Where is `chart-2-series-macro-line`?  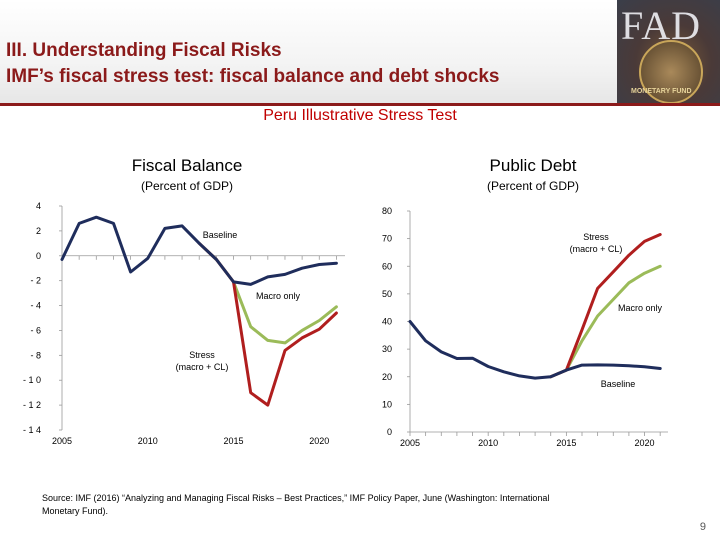 chart-2-series-macro-line is located at coordinates (605, 321).